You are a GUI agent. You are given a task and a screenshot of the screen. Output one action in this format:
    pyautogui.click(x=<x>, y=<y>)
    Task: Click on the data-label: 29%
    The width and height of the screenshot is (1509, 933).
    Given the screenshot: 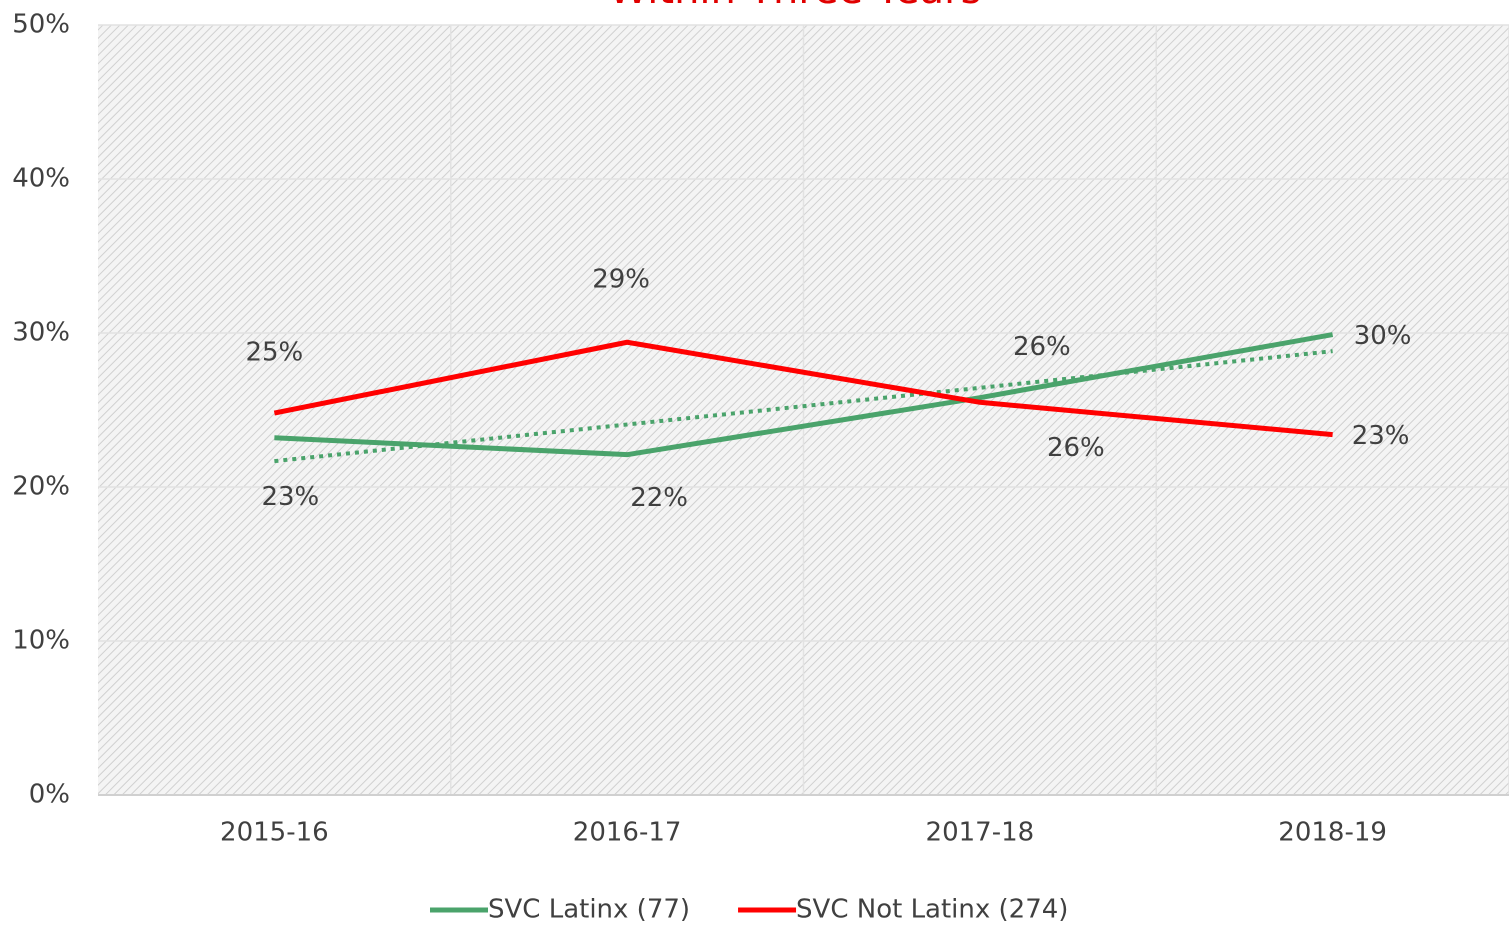 What is the action you would take?
    pyautogui.click(x=621, y=280)
    